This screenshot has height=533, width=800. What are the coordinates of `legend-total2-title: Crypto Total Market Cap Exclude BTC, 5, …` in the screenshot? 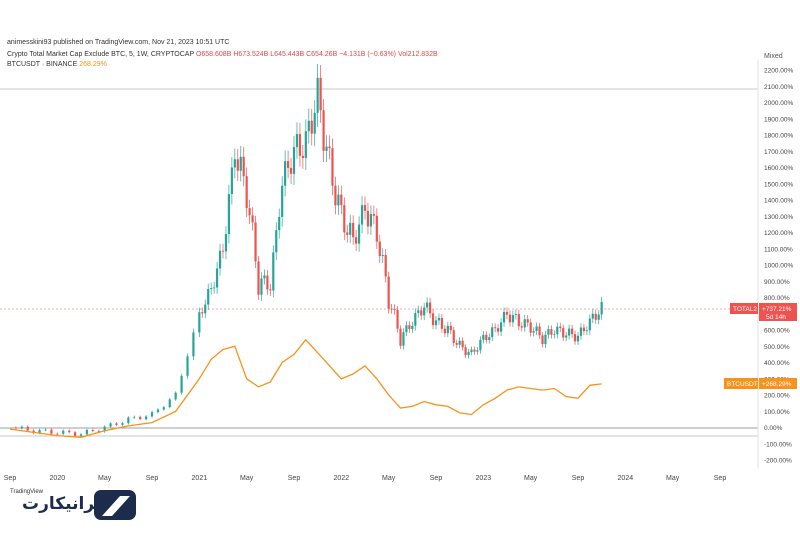 It's located at (100, 54).